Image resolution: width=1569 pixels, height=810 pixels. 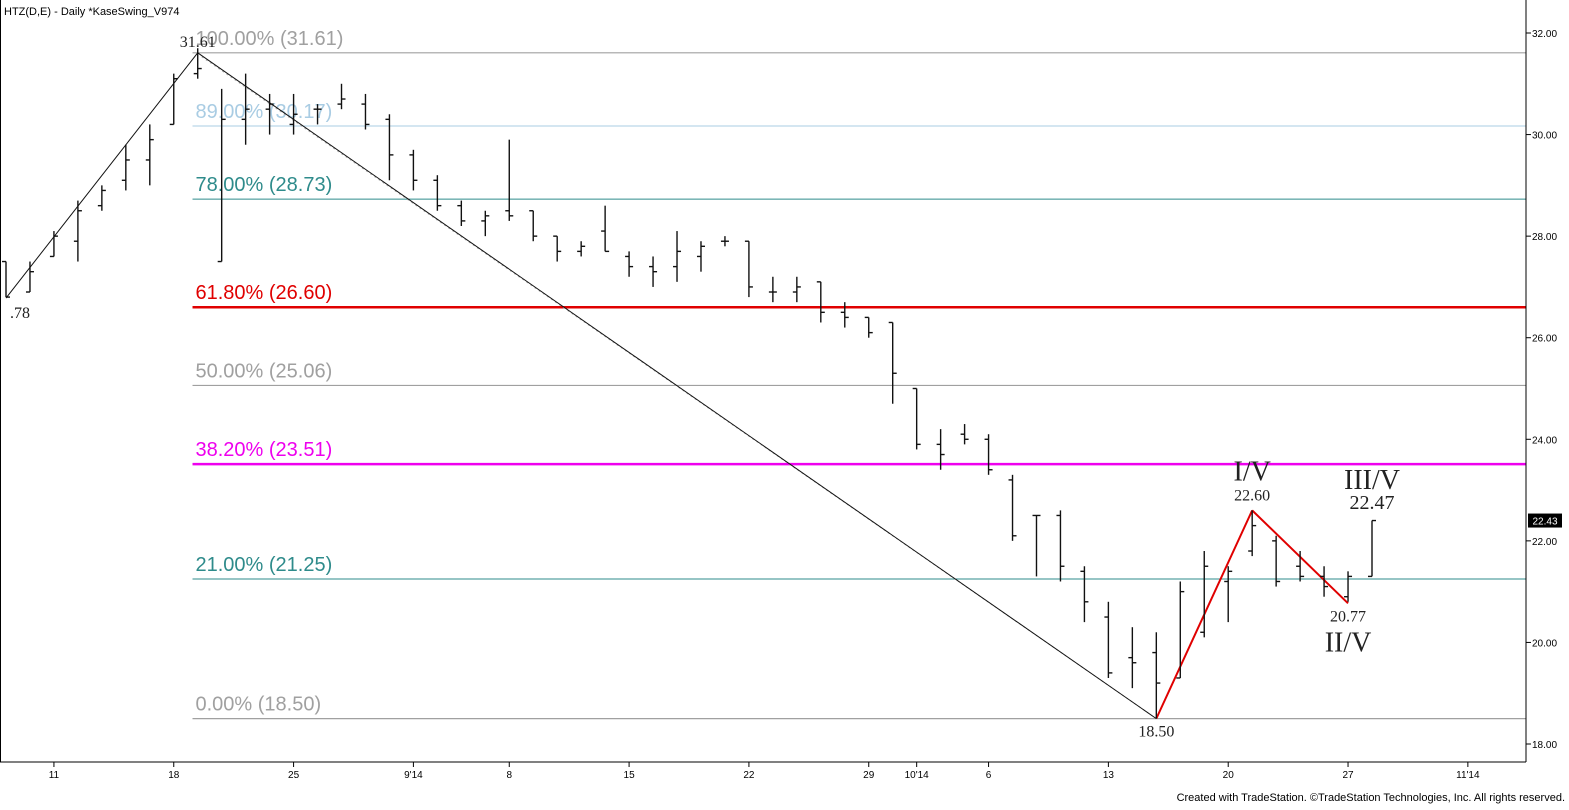 What do you see at coordinates (1544, 745) in the screenshot?
I see `y-tick-label: 18.00` at bounding box center [1544, 745].